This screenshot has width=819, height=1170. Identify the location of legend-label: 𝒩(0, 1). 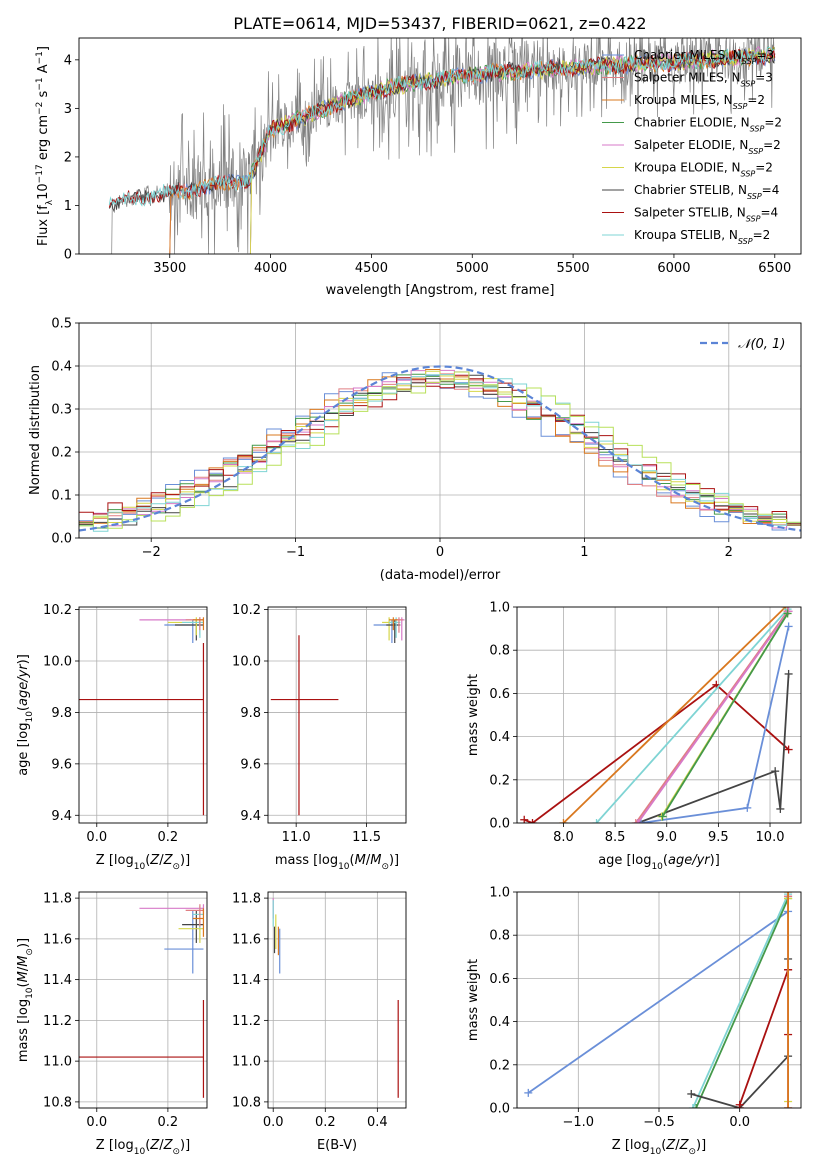
(761, 344).